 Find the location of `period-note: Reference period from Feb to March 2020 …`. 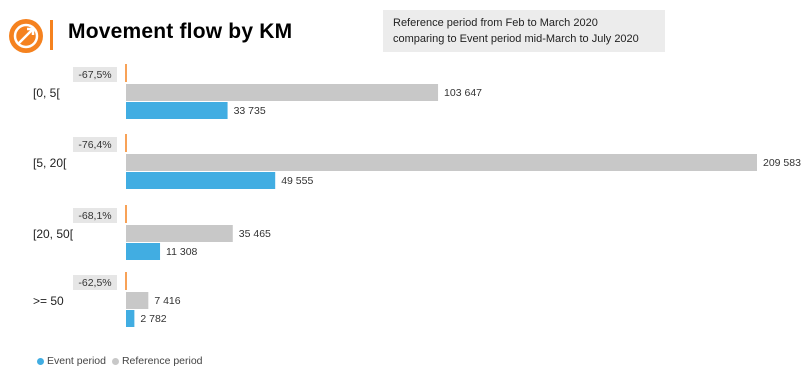

period-note: Reference period from Feb to March 2020 … is located at coordinates (524, 31).